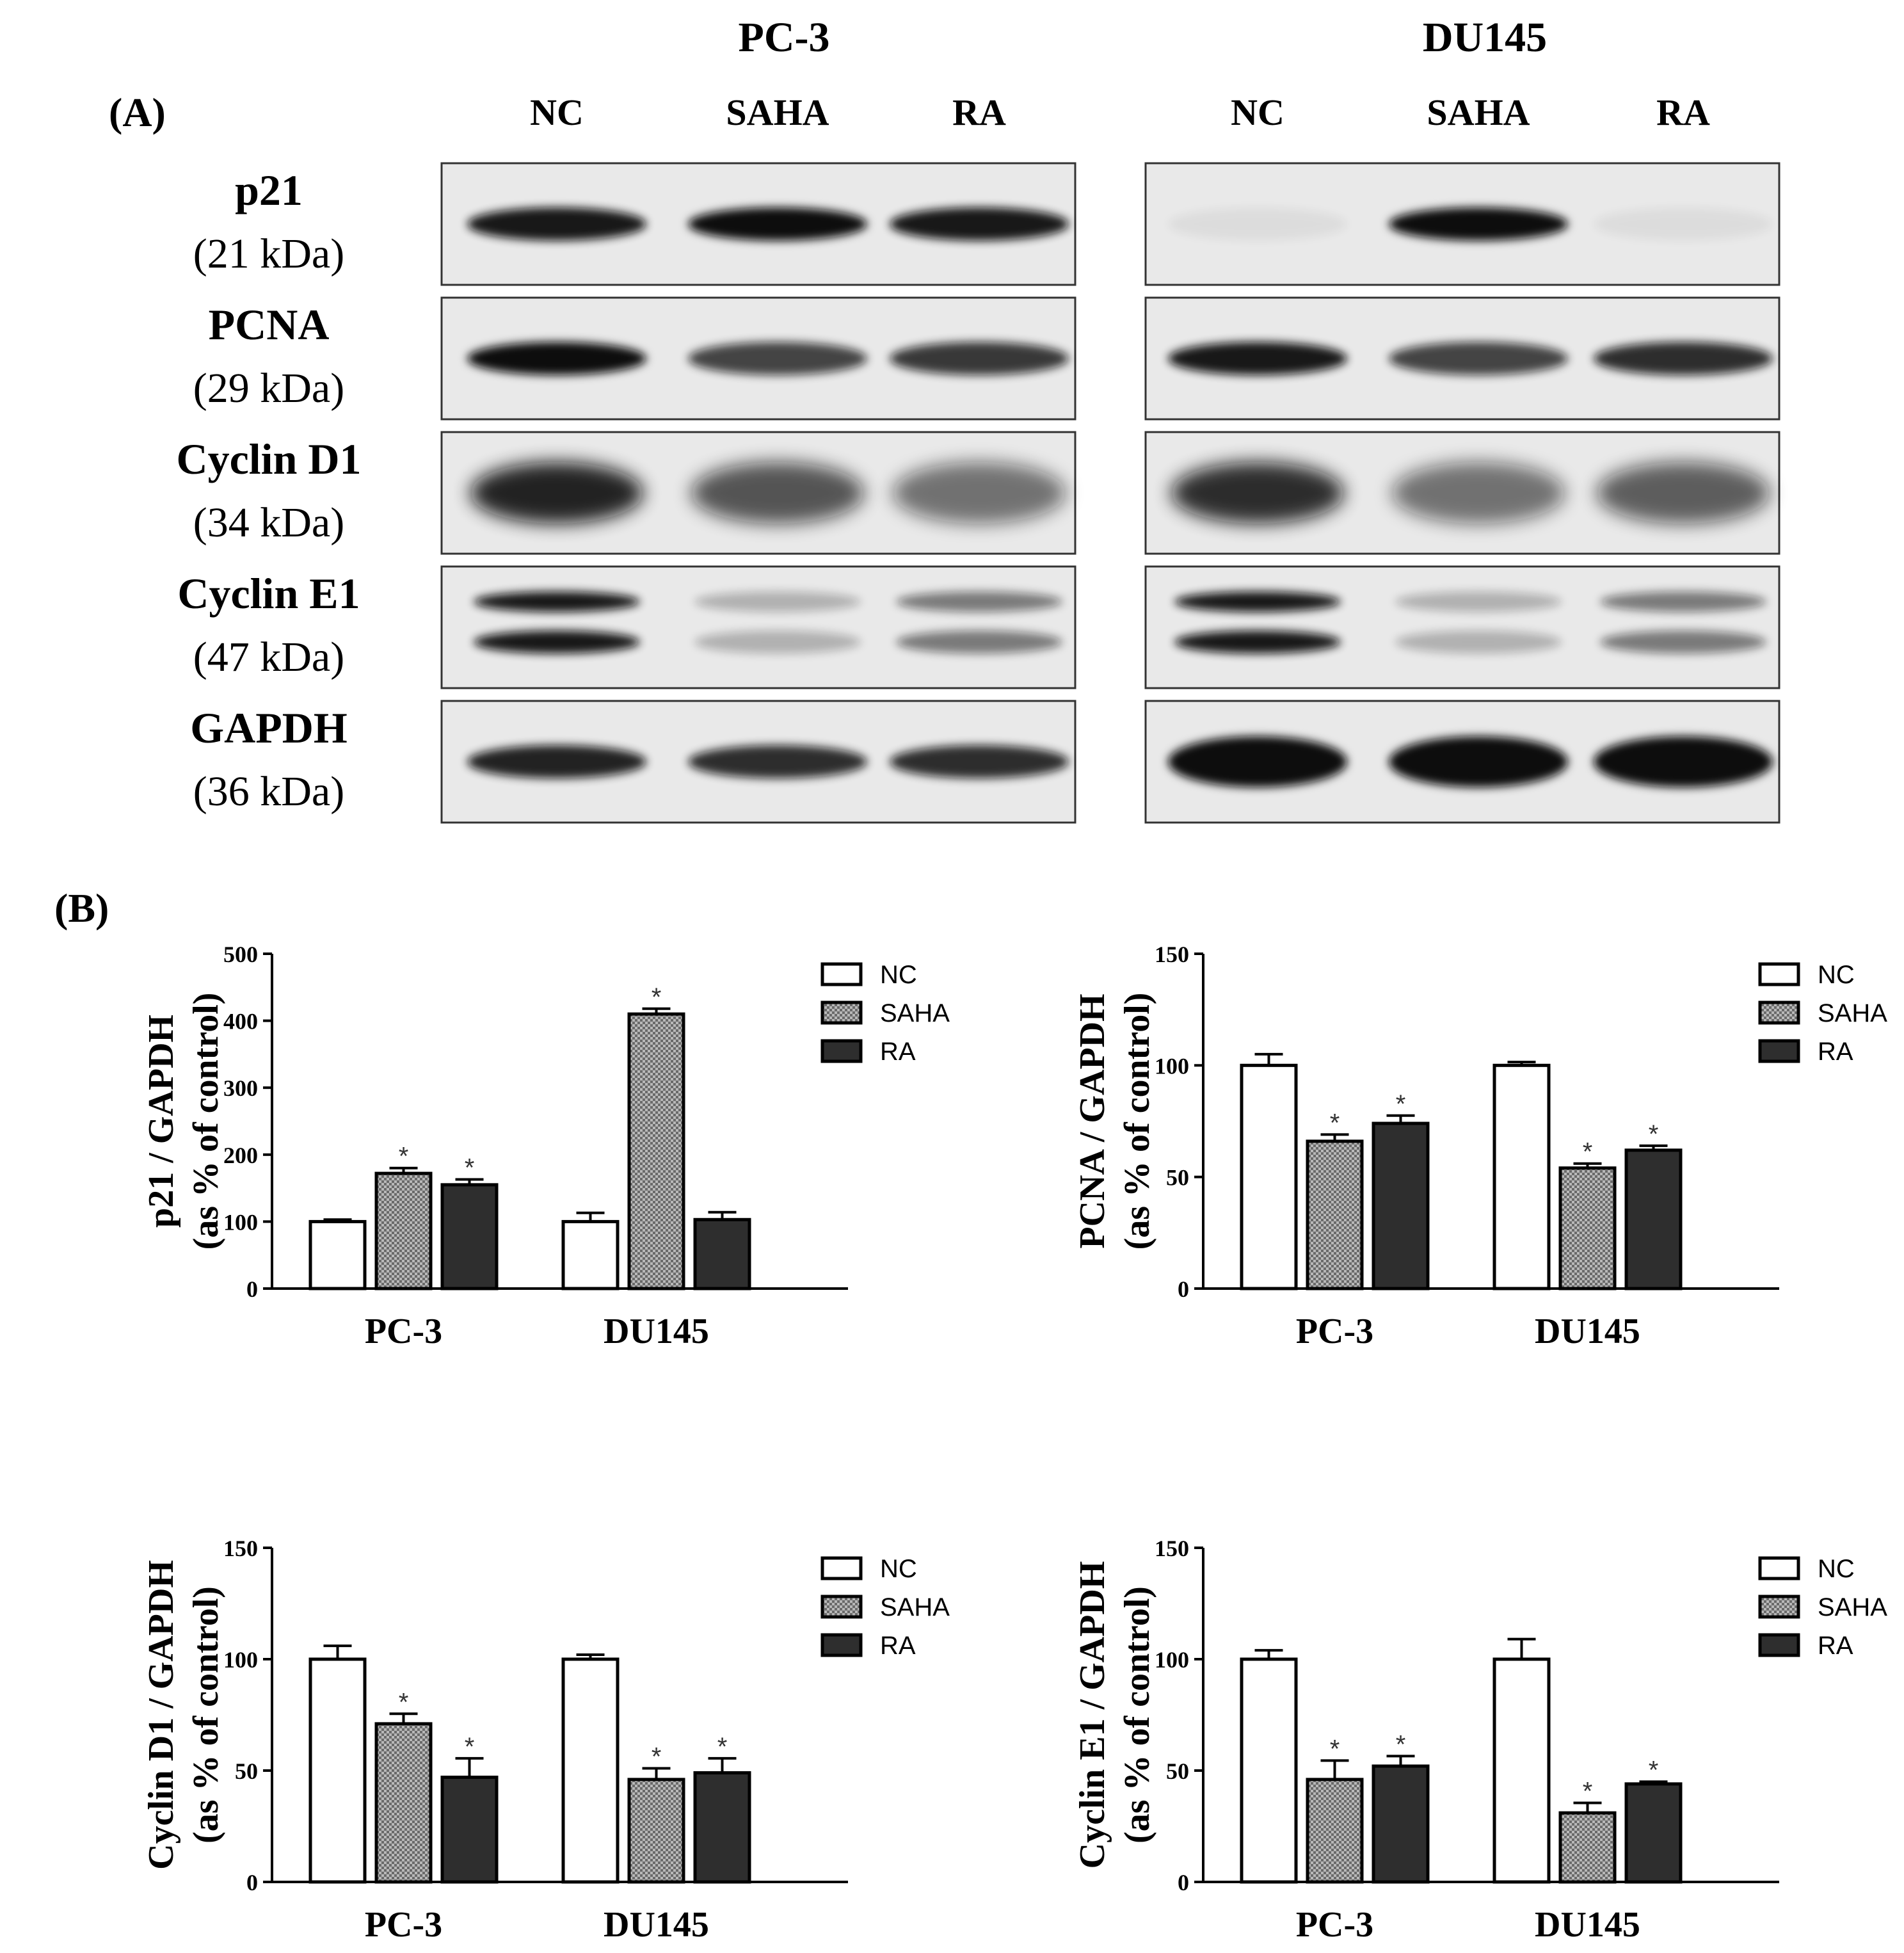 This screenshot has width=1904, height=1953. Describe the element at coordinates (1485, 37) in the screenshot. I see `cell-line-header: DU145` at that location.